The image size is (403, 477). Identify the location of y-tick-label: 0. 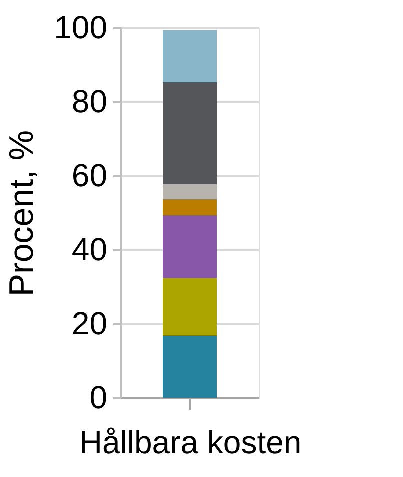
(99, 398).